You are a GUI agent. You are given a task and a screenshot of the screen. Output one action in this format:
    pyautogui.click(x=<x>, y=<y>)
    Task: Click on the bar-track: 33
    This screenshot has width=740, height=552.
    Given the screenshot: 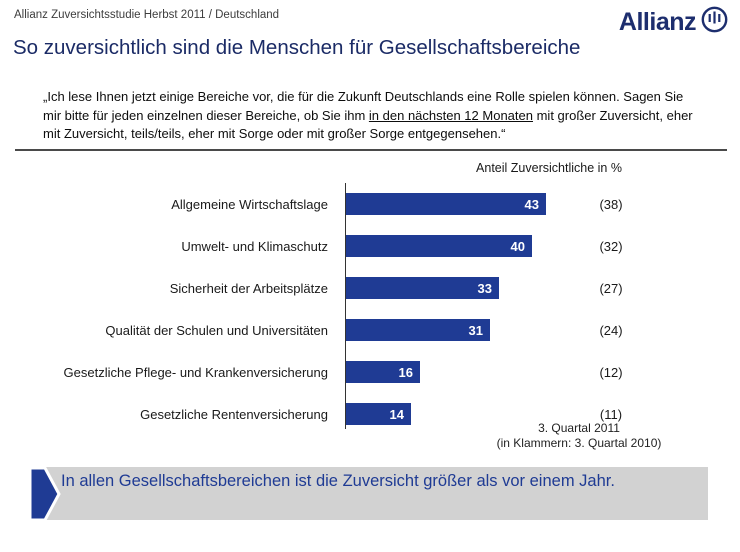 What is the action you would take?
    pyautogui.click(x=464, y=288)
    